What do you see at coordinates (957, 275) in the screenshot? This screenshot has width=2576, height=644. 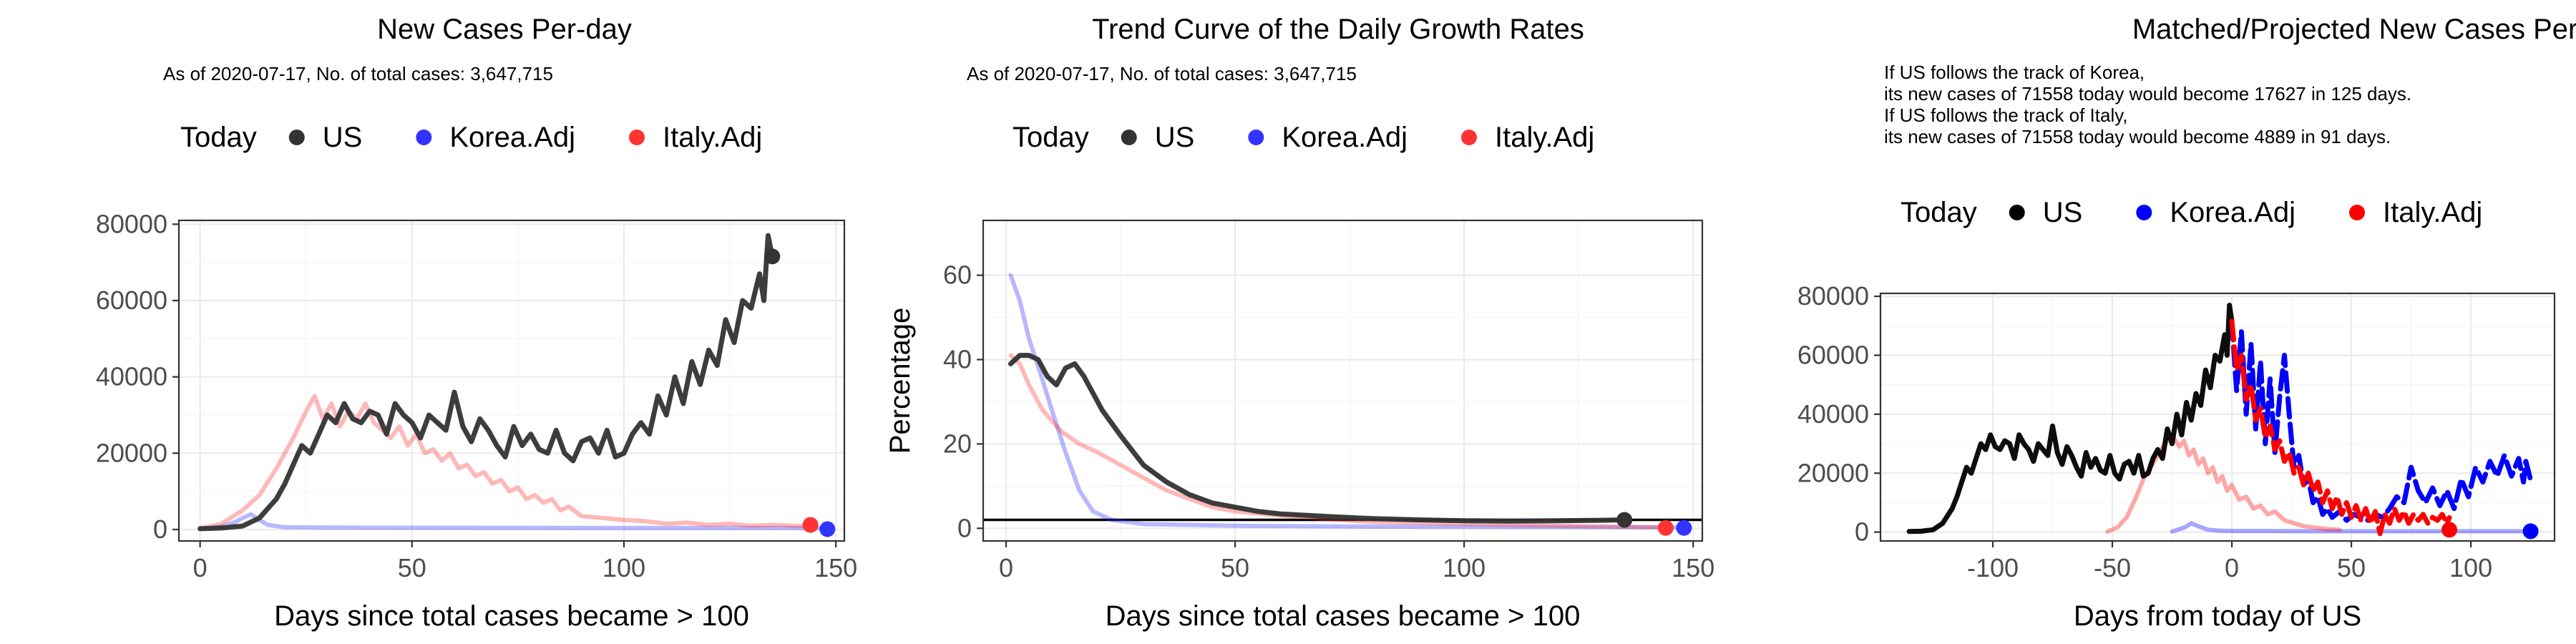 I see `y-tick-label: 60` at bounding box center [957, 275].